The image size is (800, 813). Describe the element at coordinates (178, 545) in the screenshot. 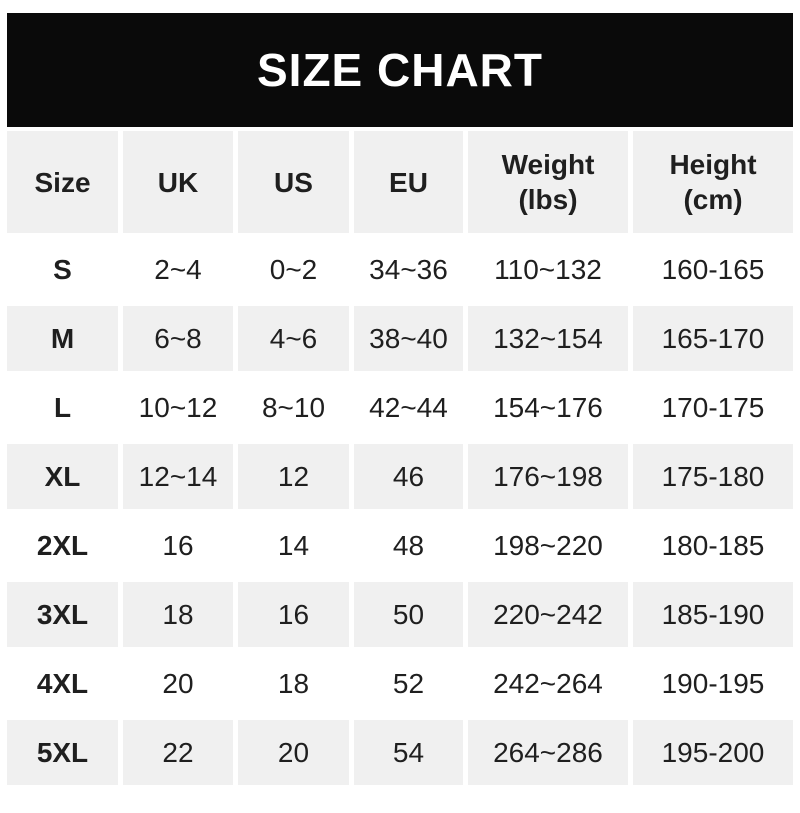

I see `uk-value: 16` at that location.